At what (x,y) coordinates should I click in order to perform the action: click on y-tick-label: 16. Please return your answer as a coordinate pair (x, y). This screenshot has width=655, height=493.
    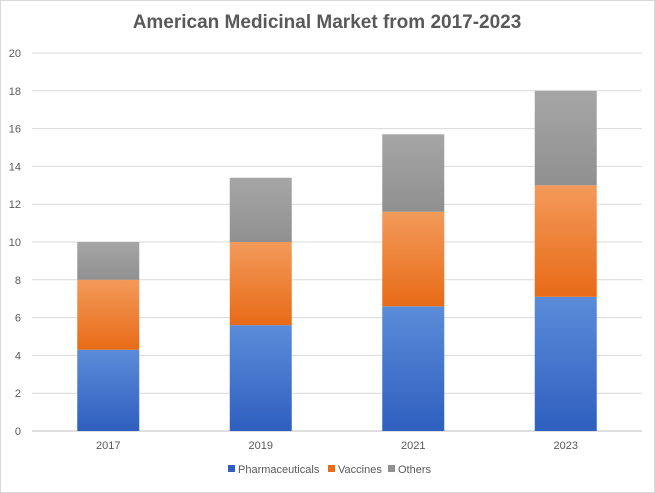
    Looking at the image, I should click on (15, 130).